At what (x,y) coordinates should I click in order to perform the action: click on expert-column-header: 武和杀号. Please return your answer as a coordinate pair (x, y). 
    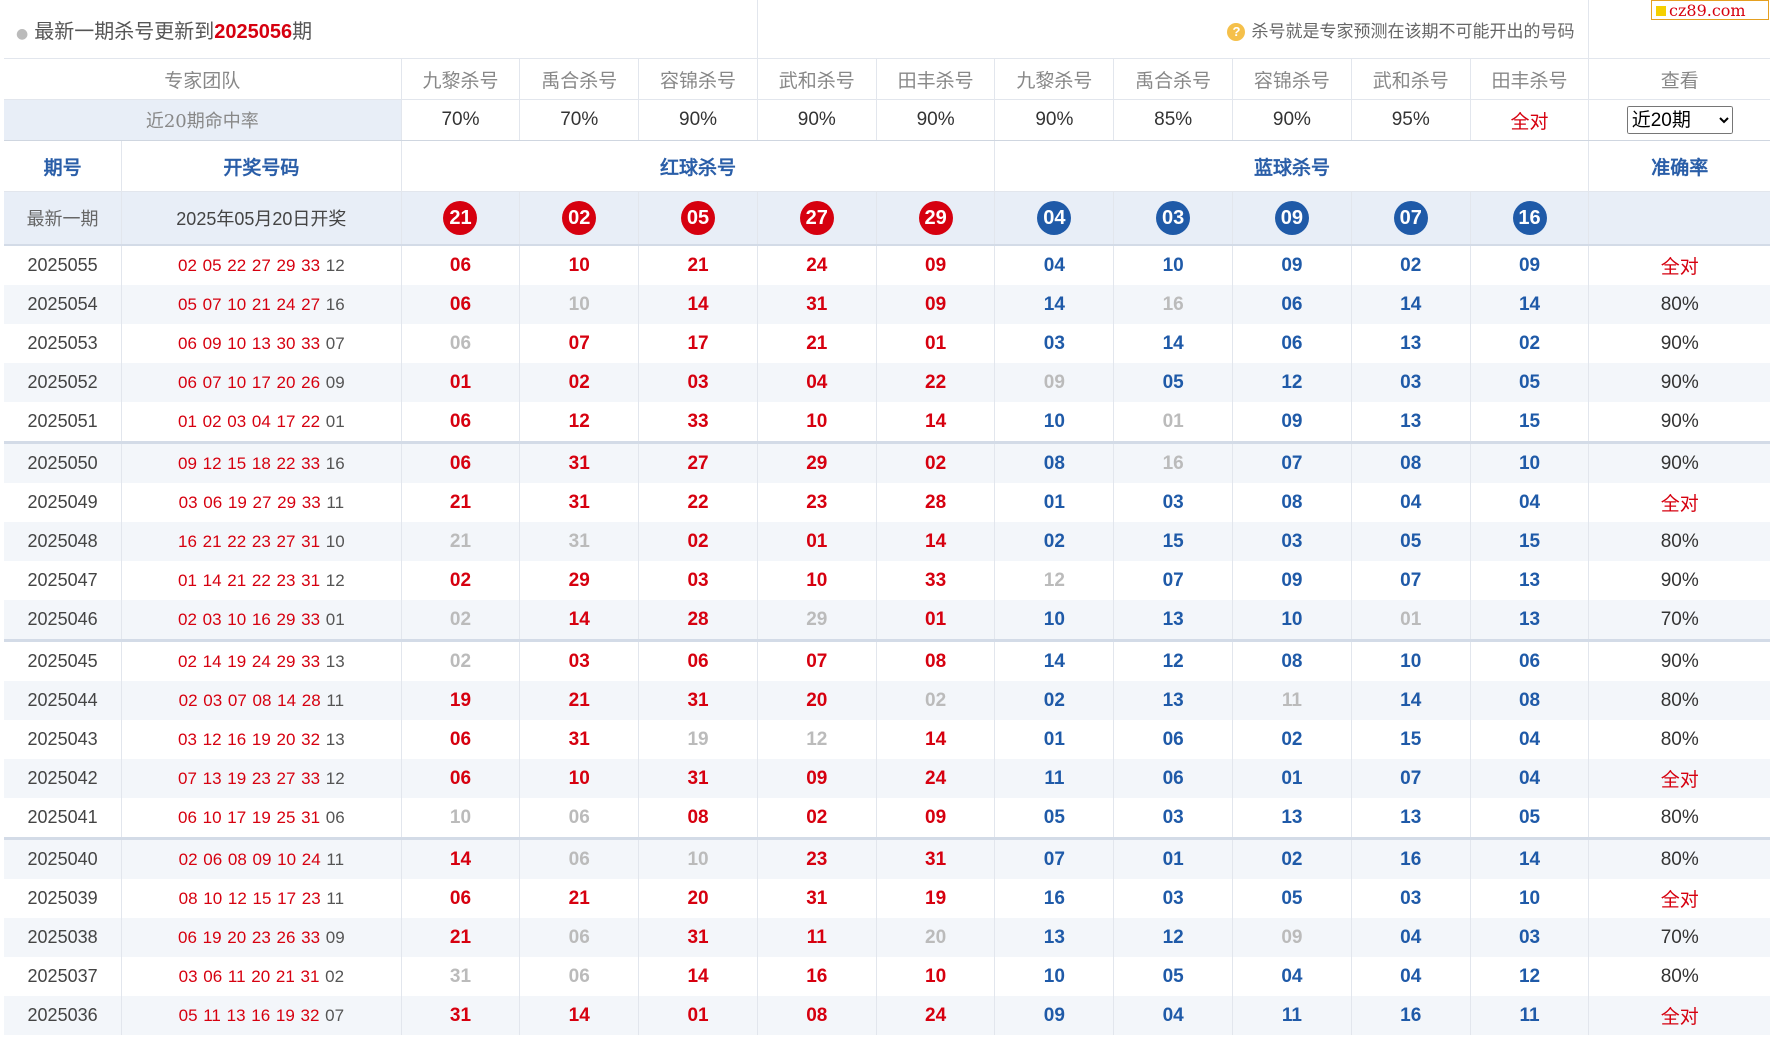
    Looking at the image, I should click on (1410, 79).